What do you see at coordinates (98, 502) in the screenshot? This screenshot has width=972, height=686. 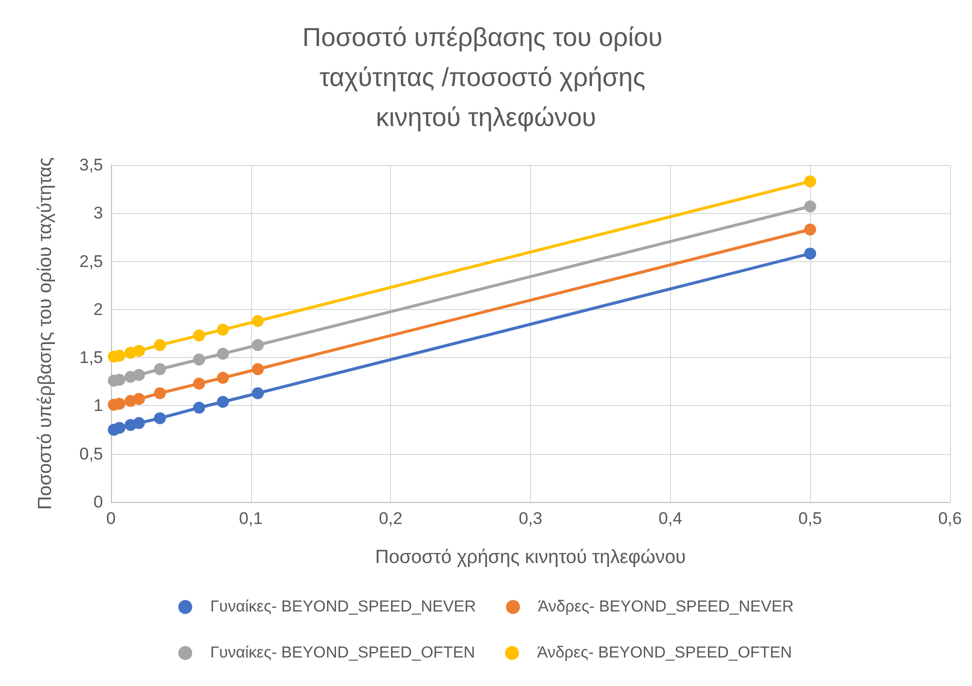 I see `y-tick-label: 0` at bounding box center [98, 502].